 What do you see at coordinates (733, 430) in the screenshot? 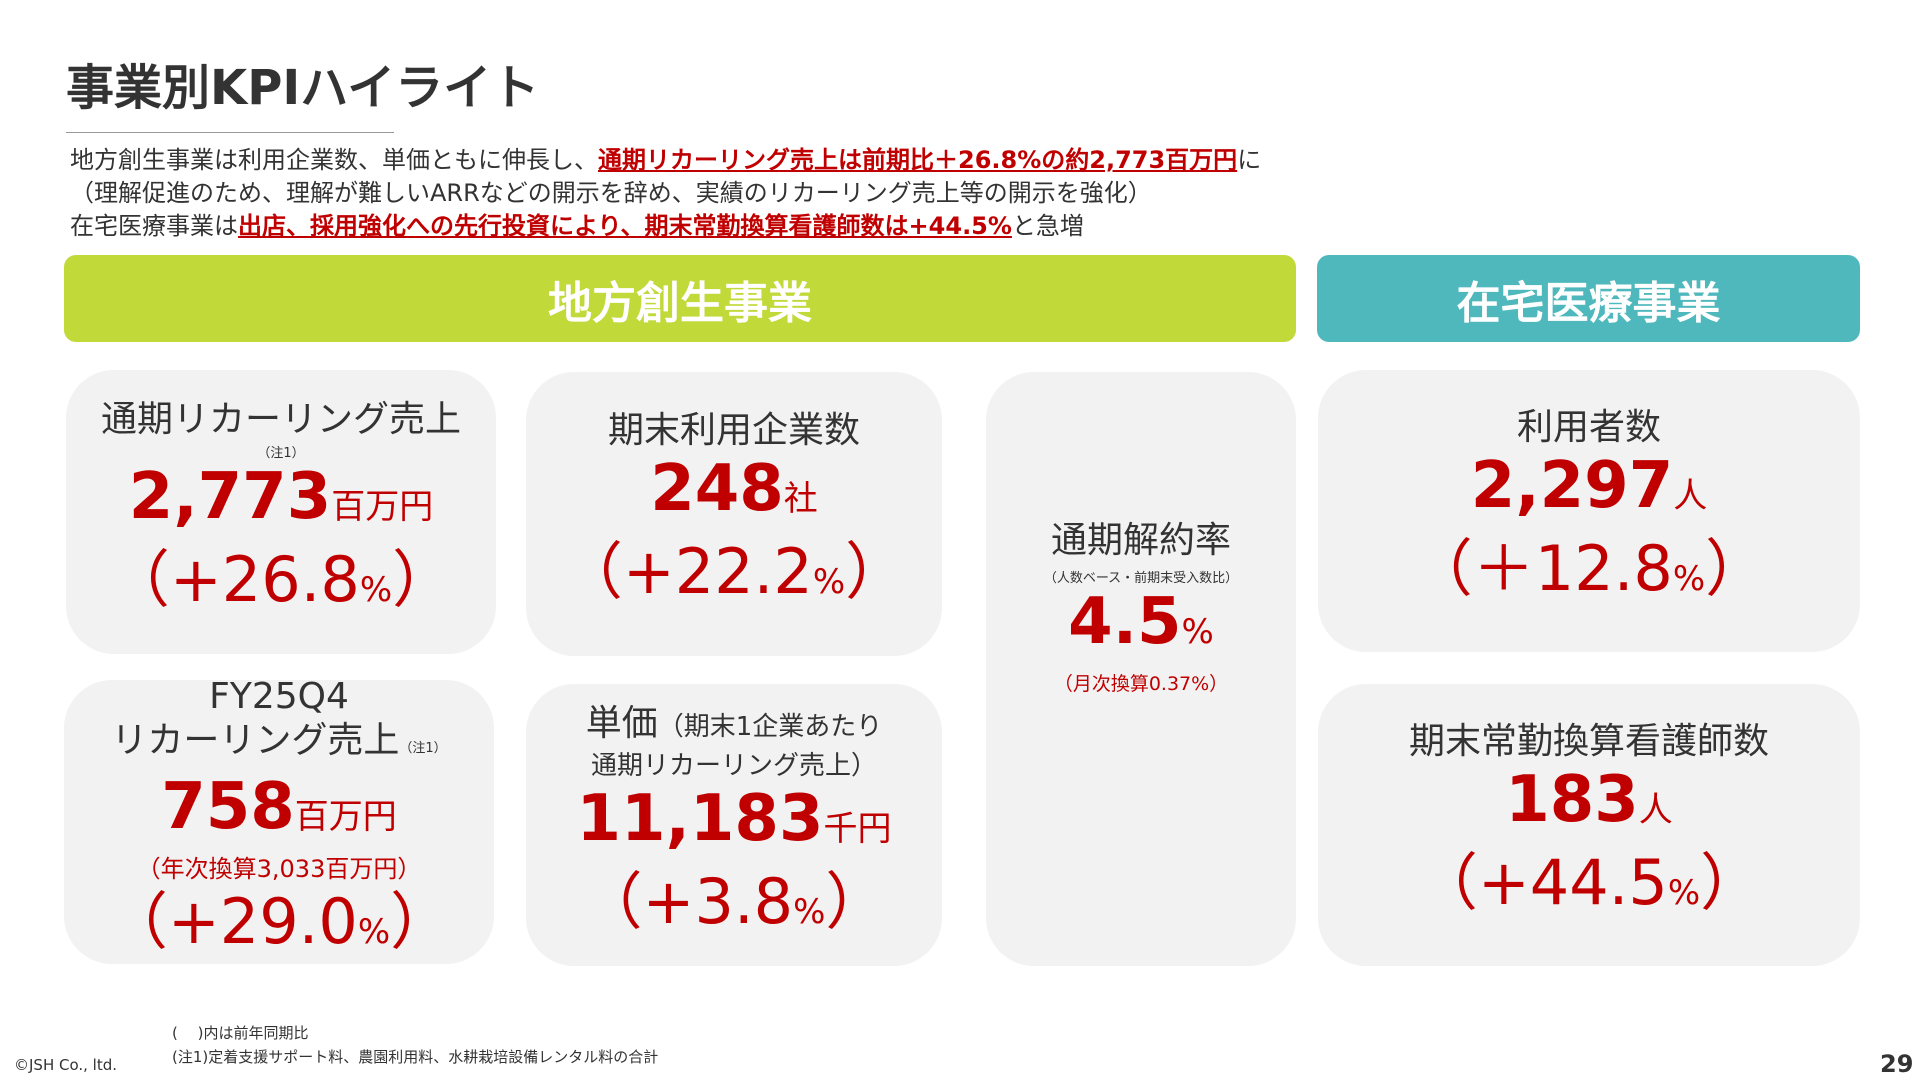
I see `kpi-label: 期末利用企業数` at bounding box center [733, 430].